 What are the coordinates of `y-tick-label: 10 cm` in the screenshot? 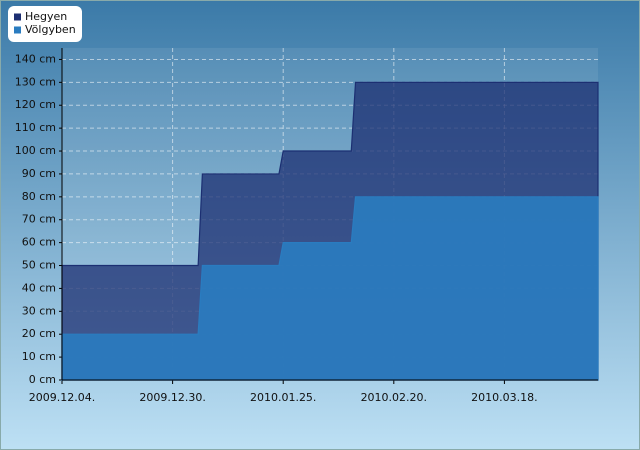 It's located at (39, 356).